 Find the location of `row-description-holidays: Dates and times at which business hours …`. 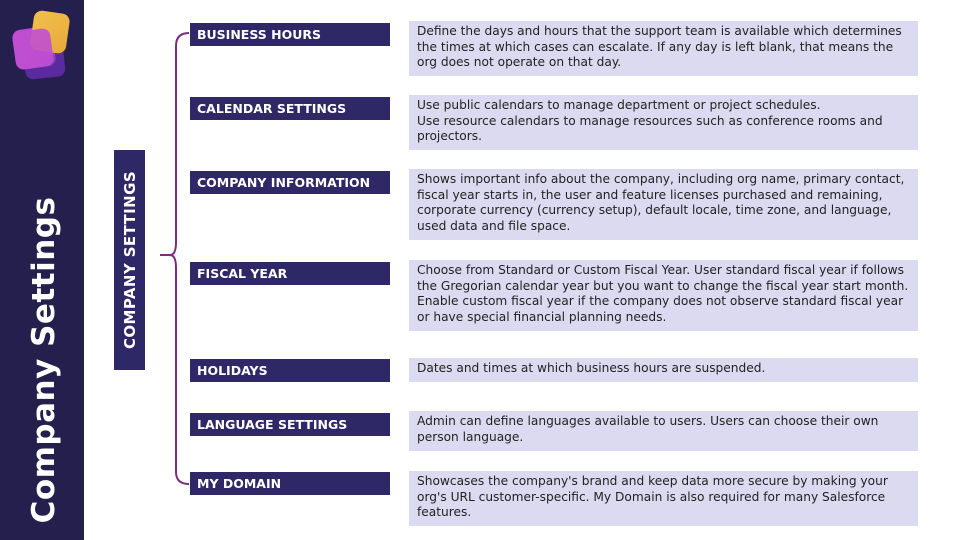

row-description-holidays: Dates and times at which business hours … is located at coordinates (663, 370).